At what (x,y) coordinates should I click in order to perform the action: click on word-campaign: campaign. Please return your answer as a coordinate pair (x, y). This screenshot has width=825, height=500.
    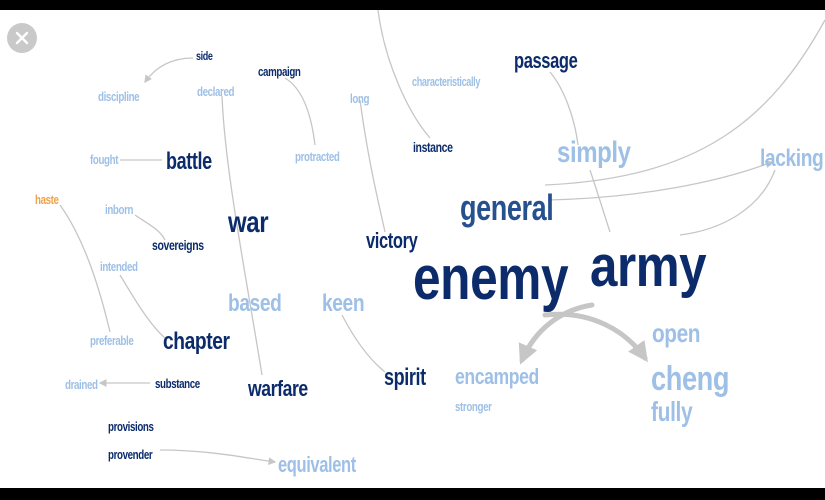
    Looking at the image, I should click on (279, 71).